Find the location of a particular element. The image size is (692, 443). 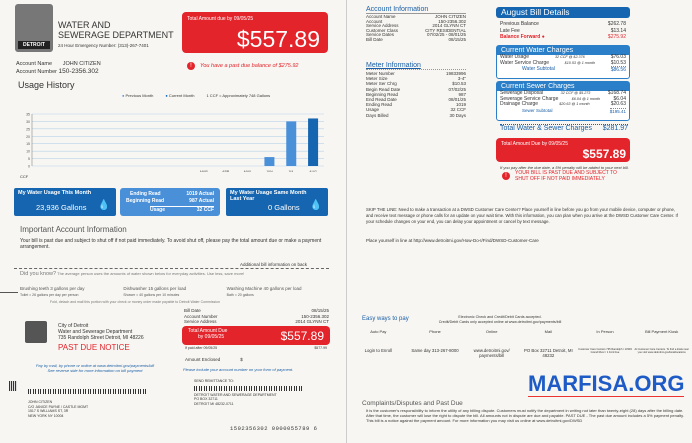

dept-name: WATER AND SEWERAGE DEPARTMENT is located at coordinates (116, 30).